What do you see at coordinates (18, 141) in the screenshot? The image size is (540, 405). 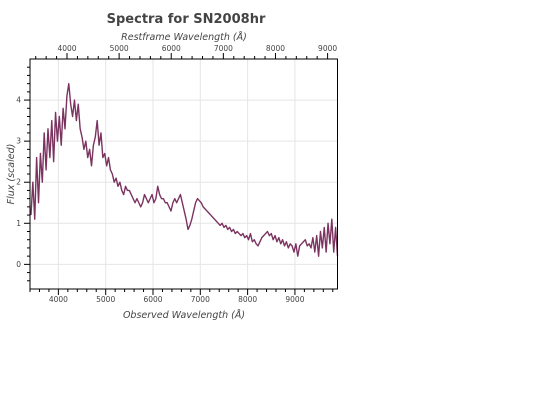 I see `y-tick-label: 3` at bounding box center [18, 141].